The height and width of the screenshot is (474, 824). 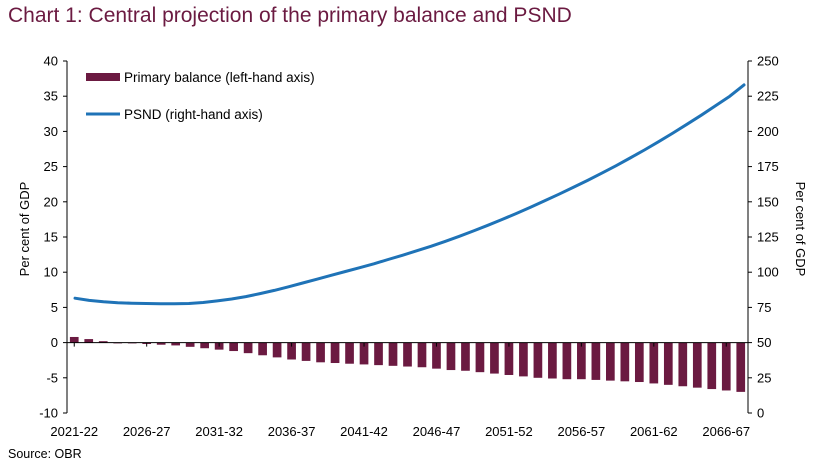 I want to click on right-tick-label: 225, so click(x=768, y=96).